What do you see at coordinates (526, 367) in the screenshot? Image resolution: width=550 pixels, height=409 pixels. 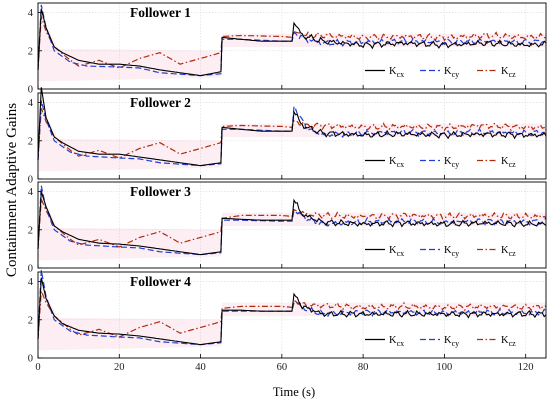 I see `x-tick-label: 120` at bounding box center [526, 367].